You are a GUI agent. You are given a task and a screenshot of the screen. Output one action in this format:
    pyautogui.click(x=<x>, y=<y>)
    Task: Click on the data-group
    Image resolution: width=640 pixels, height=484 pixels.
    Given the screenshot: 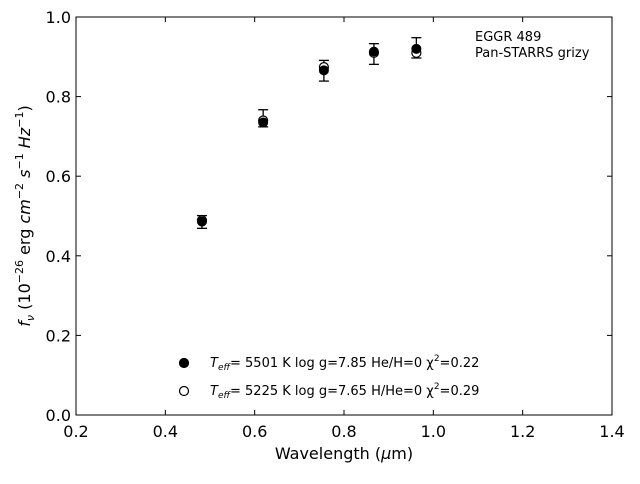 What is the action you would take?
    pyautogui.click(x=309, y=133)
    